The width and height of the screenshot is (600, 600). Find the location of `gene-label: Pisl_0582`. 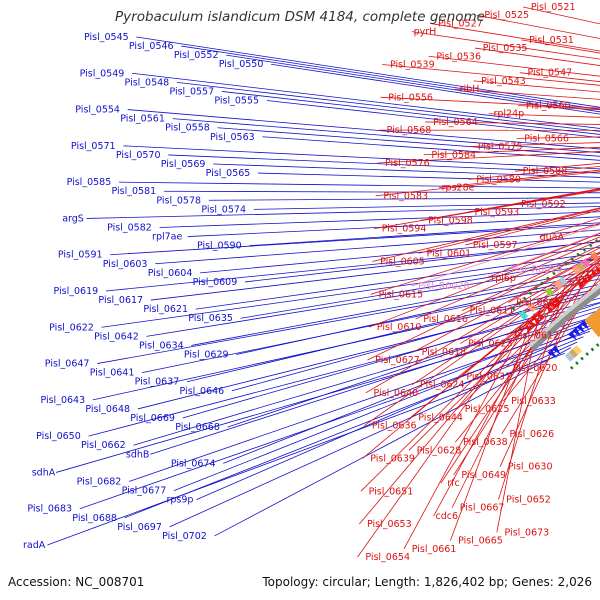

gene-label: Pisl_0582 is located at coordinates (129, 228).